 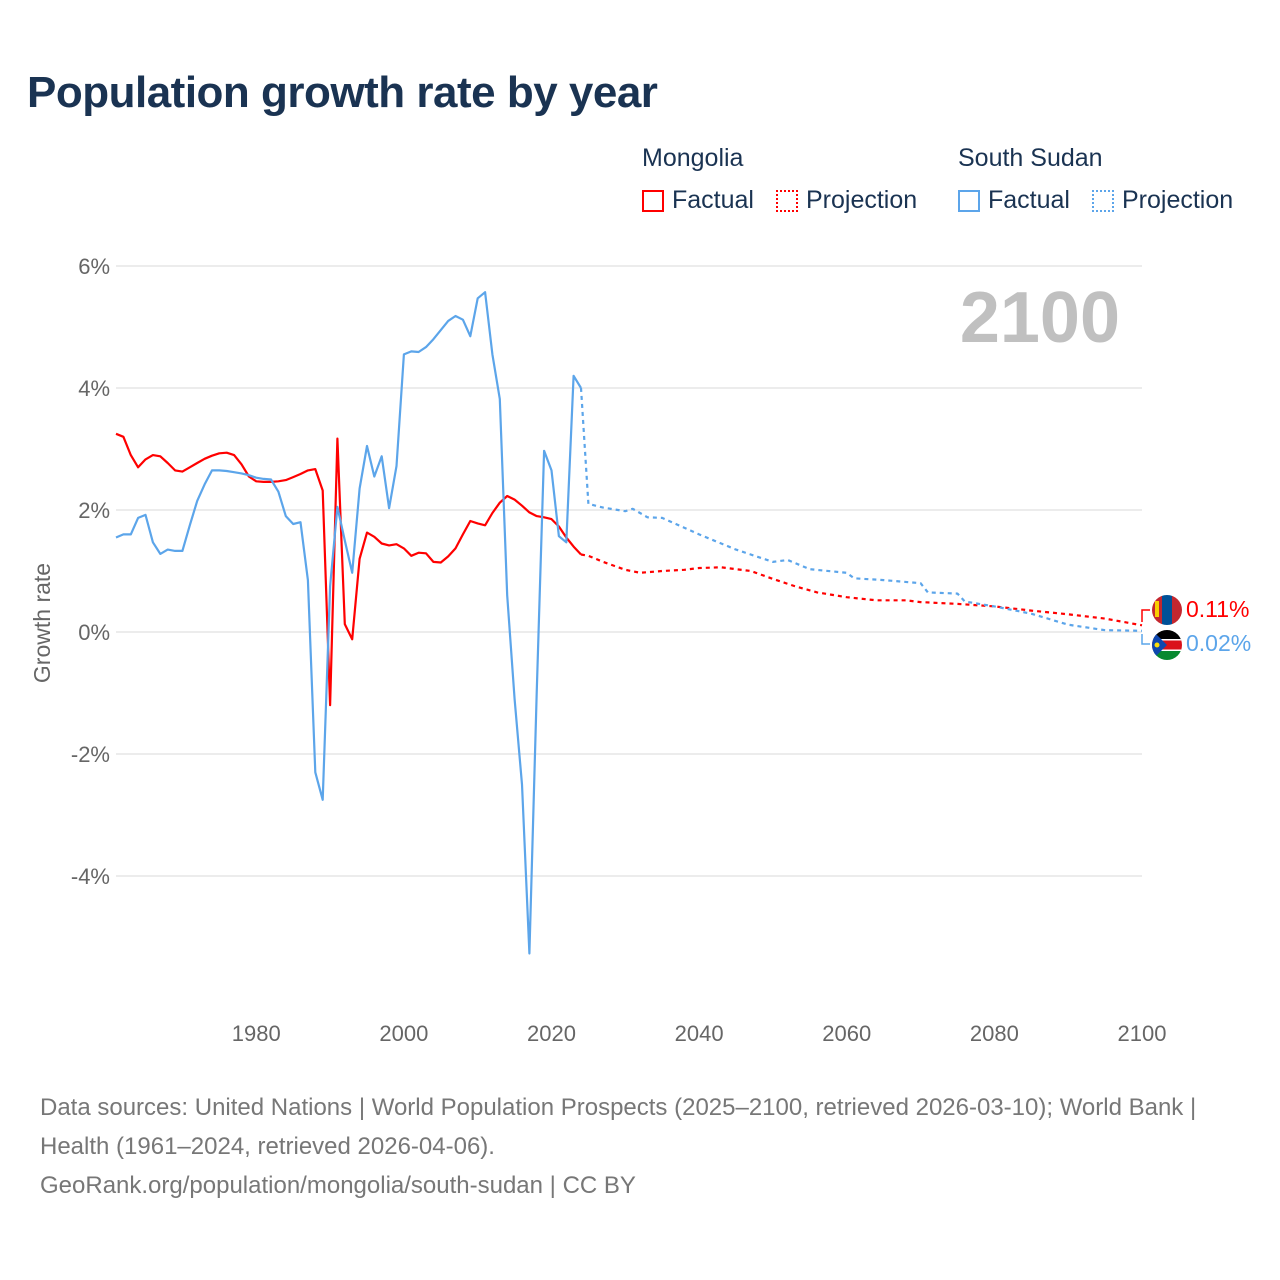 What do you see at coordinates (1040, 318) in the screenshot?
I see `year-badge: 2100` at bounding box center [1040, 318].